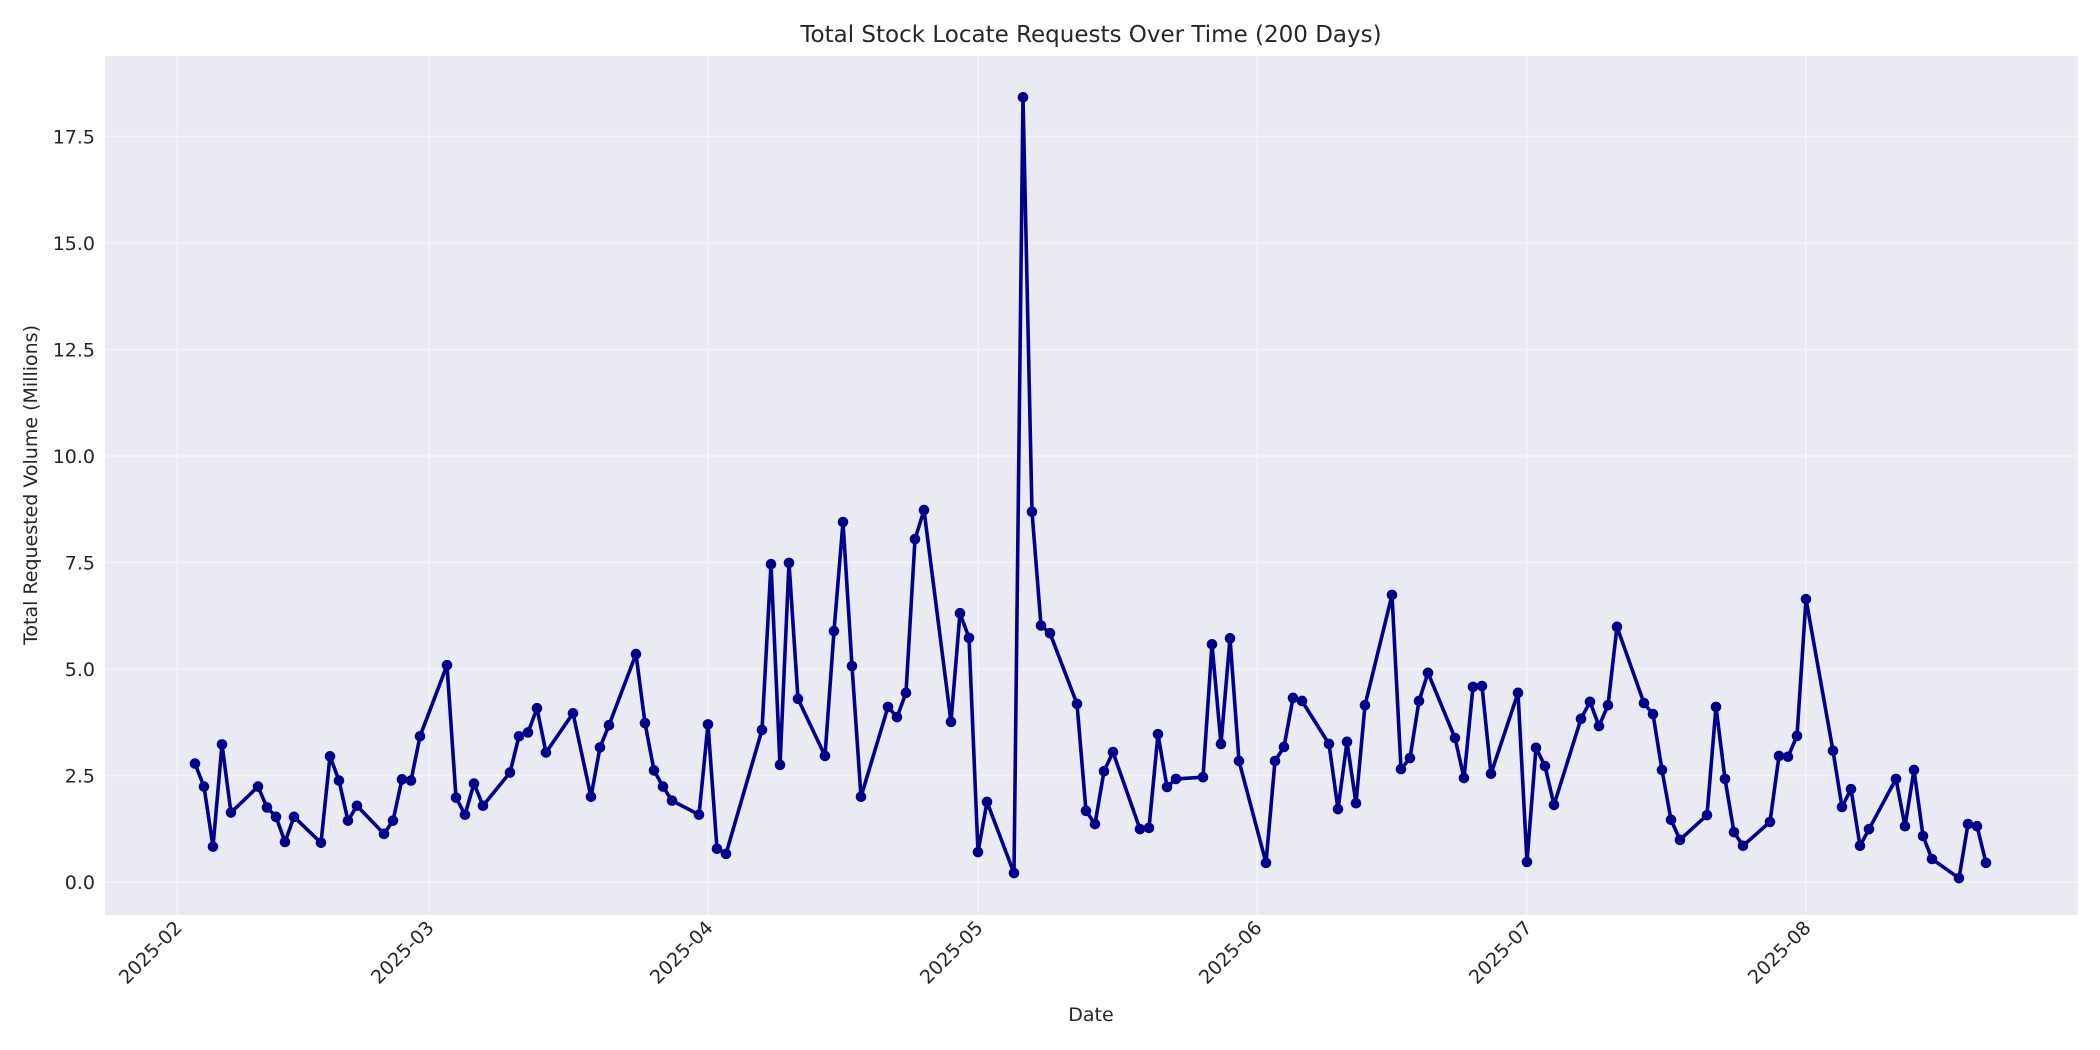 The image size is (2100, 1050). I want to click on data-point-marker: 2025-02-13: 0.94, so click(285, 842).